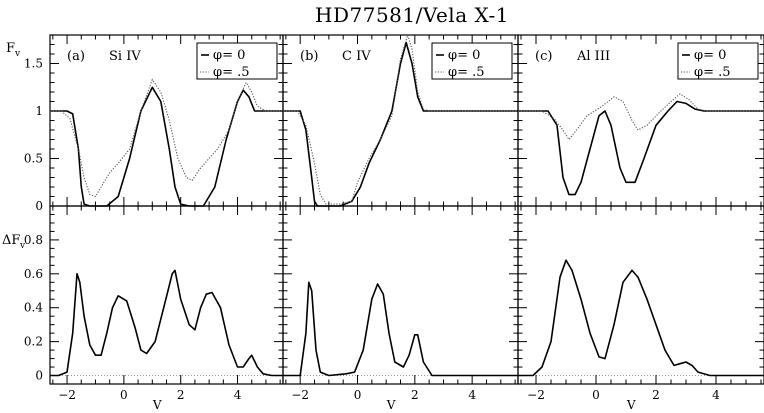  Describe the element at coordinates (10, 48) in the screenshot. I see `top-y-label-main: F` at that location.